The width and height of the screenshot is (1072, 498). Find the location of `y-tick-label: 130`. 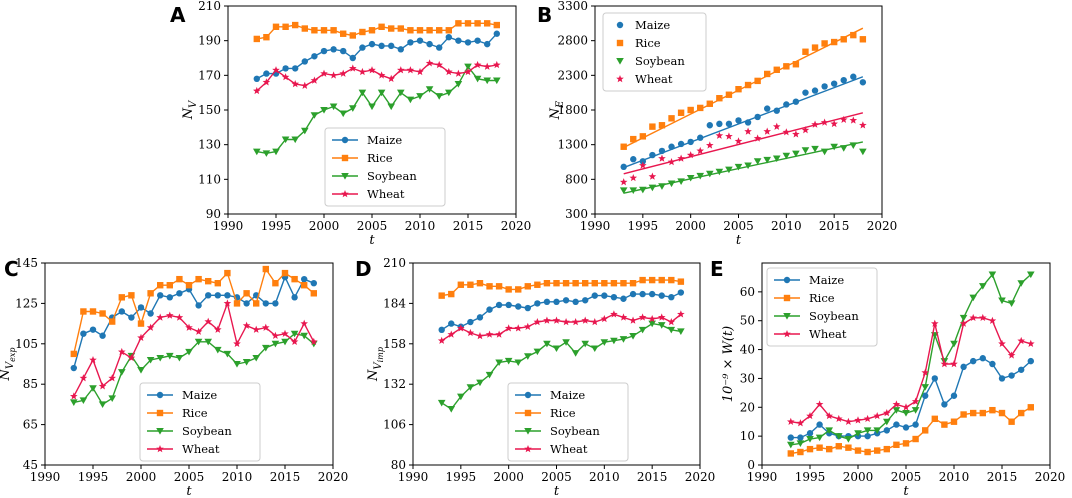

y-tick-label: 130 is located at coordinates (209, 145).